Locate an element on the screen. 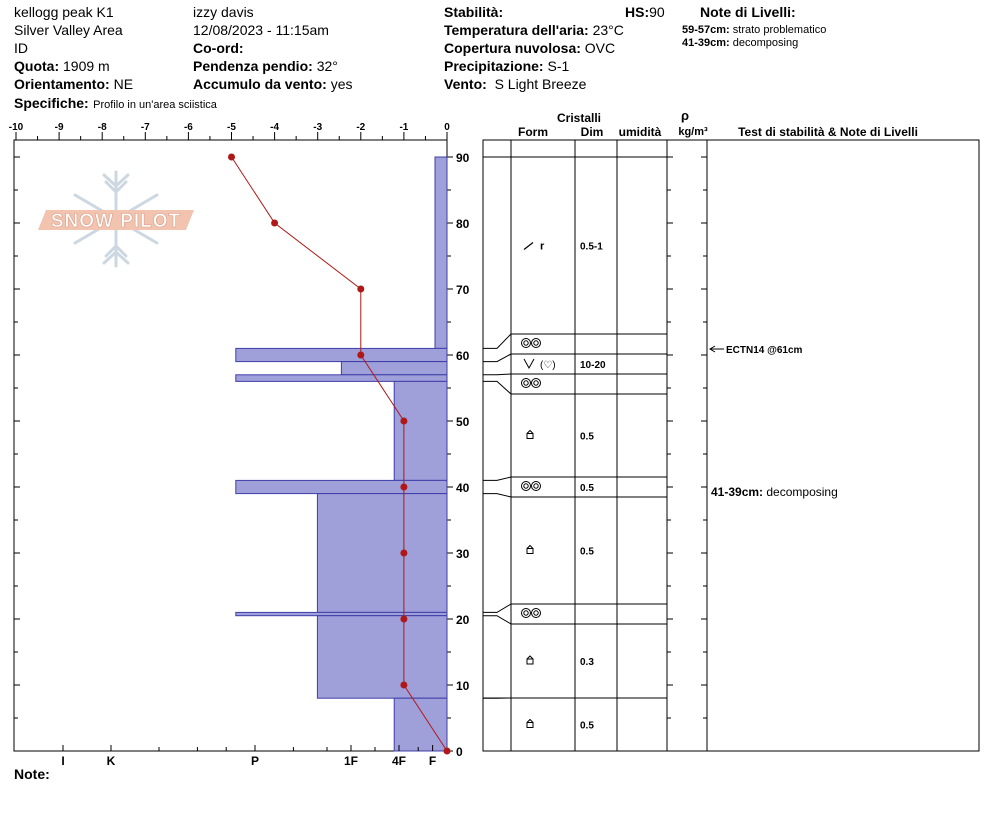 This screenshot has height=840, width=994. logo-band is located at coordinates (116, 220).